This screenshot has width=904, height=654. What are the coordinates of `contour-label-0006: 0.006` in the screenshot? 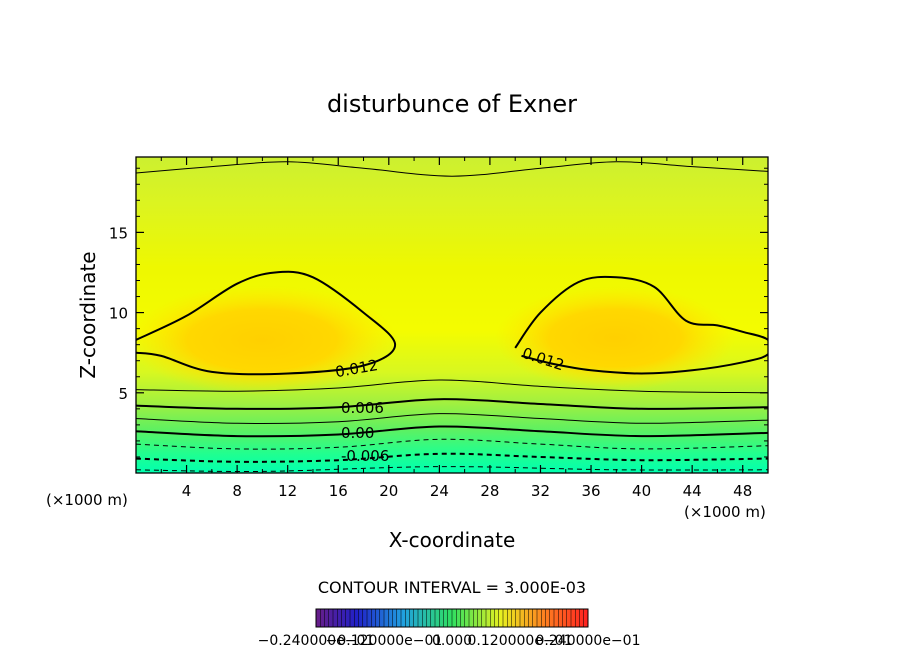 It's located at (362, 408).